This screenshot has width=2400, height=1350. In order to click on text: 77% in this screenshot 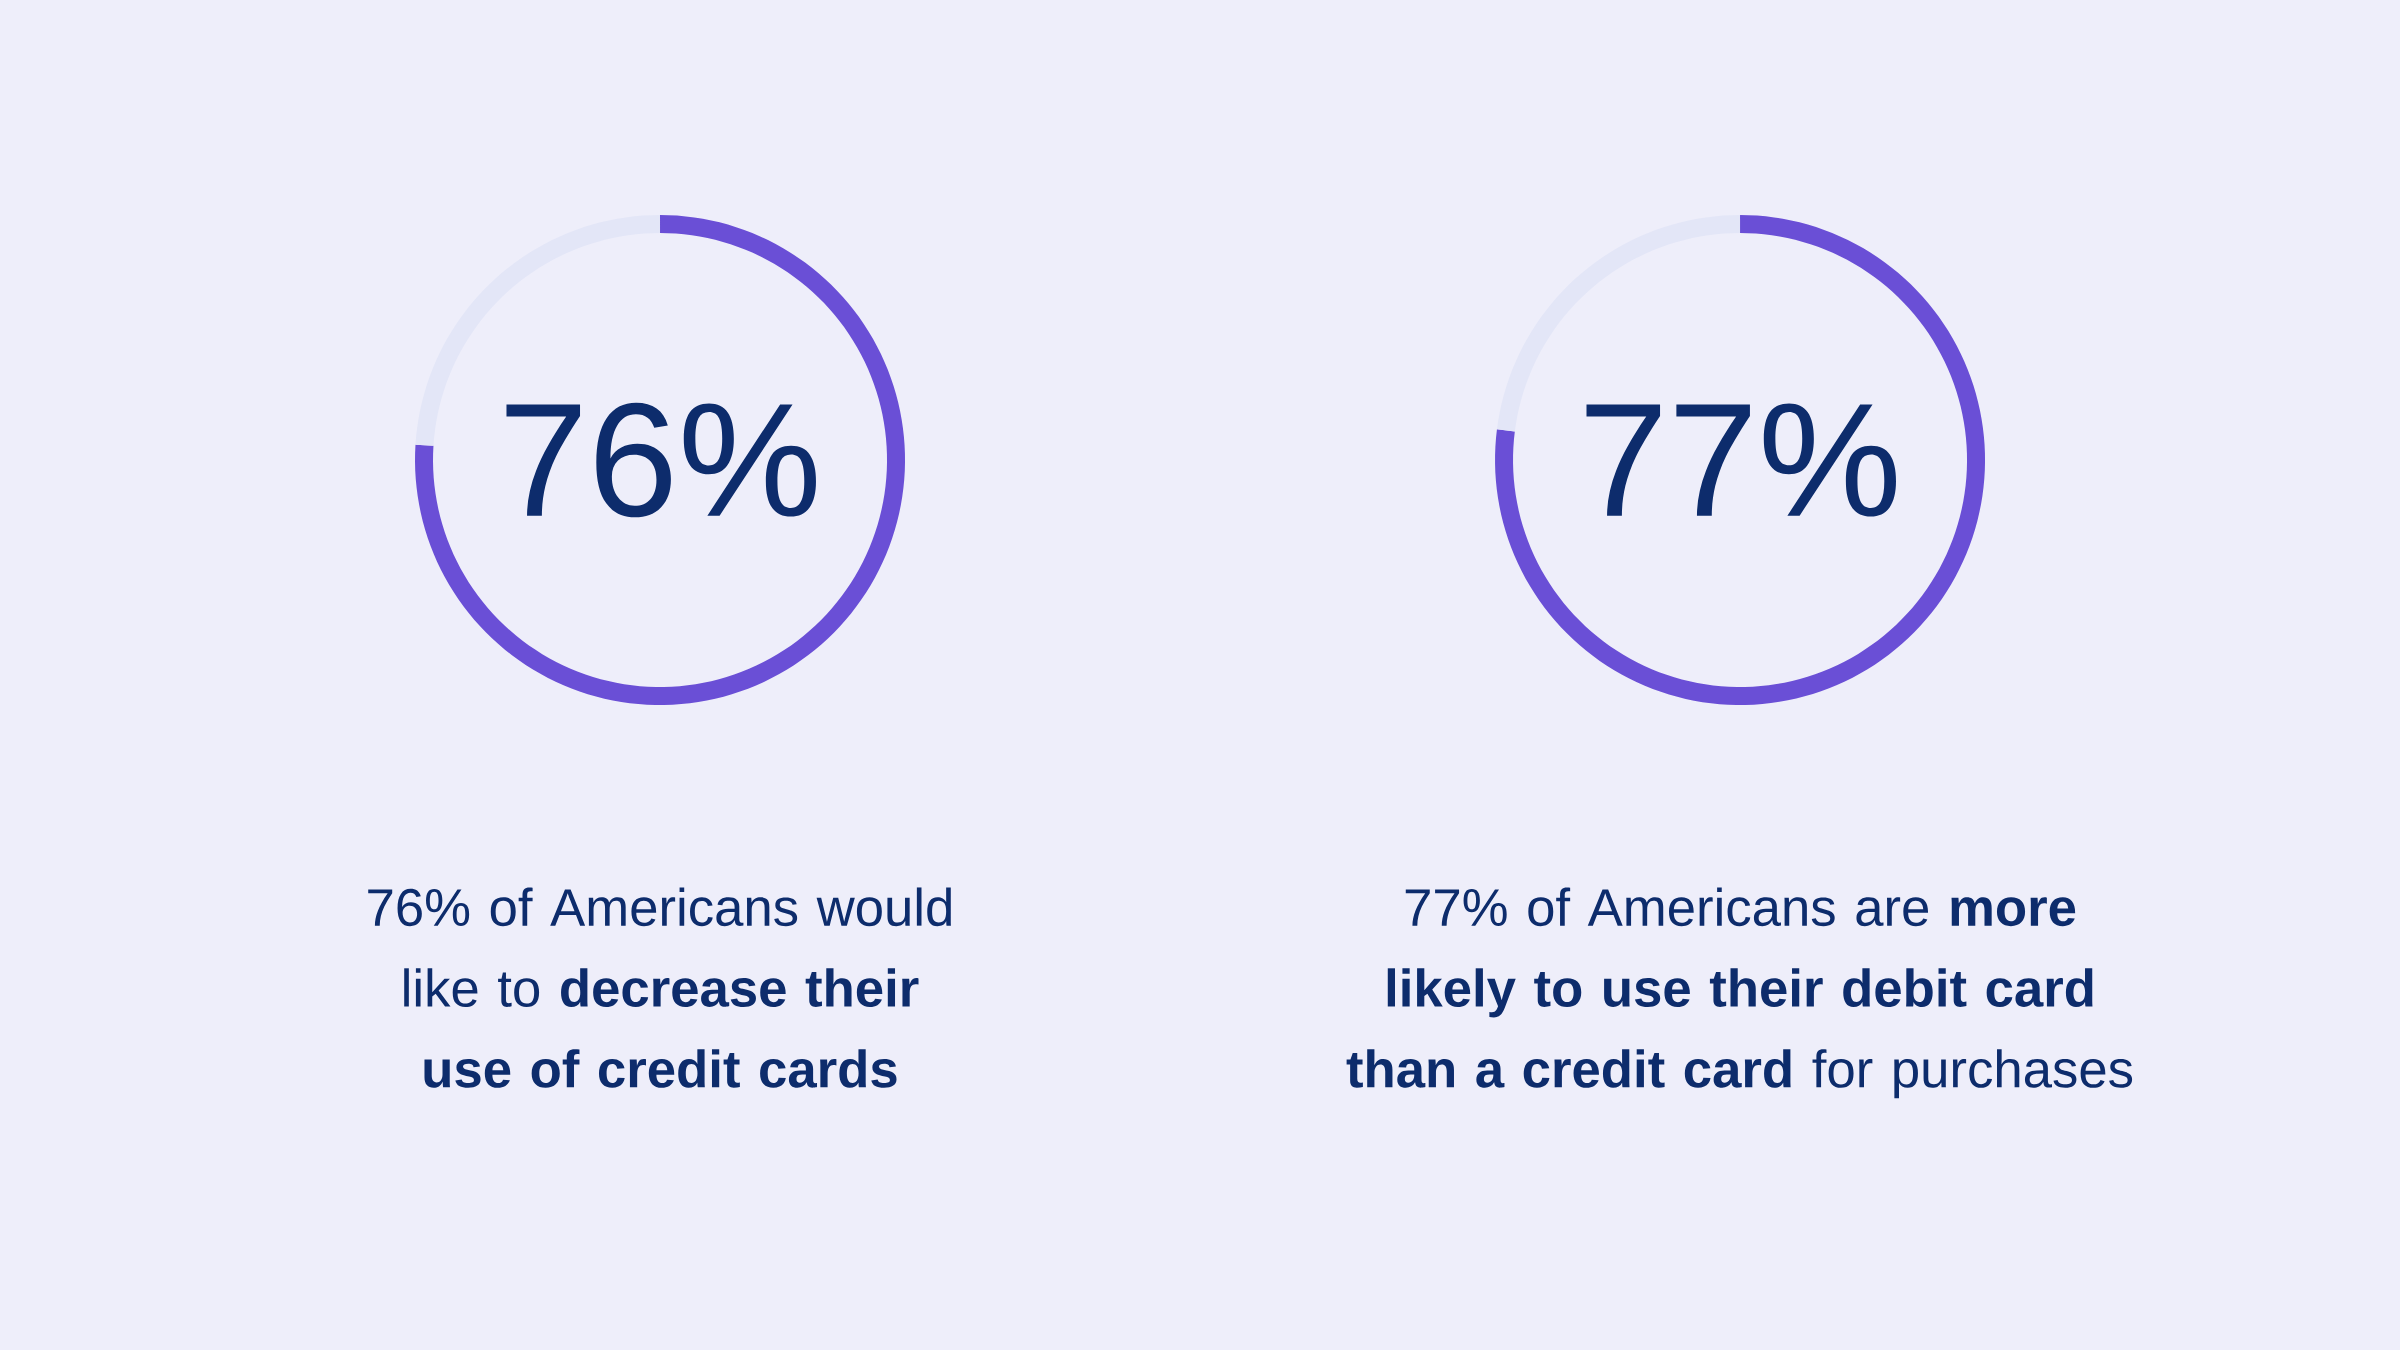, I will do `click(1741, 460)`.